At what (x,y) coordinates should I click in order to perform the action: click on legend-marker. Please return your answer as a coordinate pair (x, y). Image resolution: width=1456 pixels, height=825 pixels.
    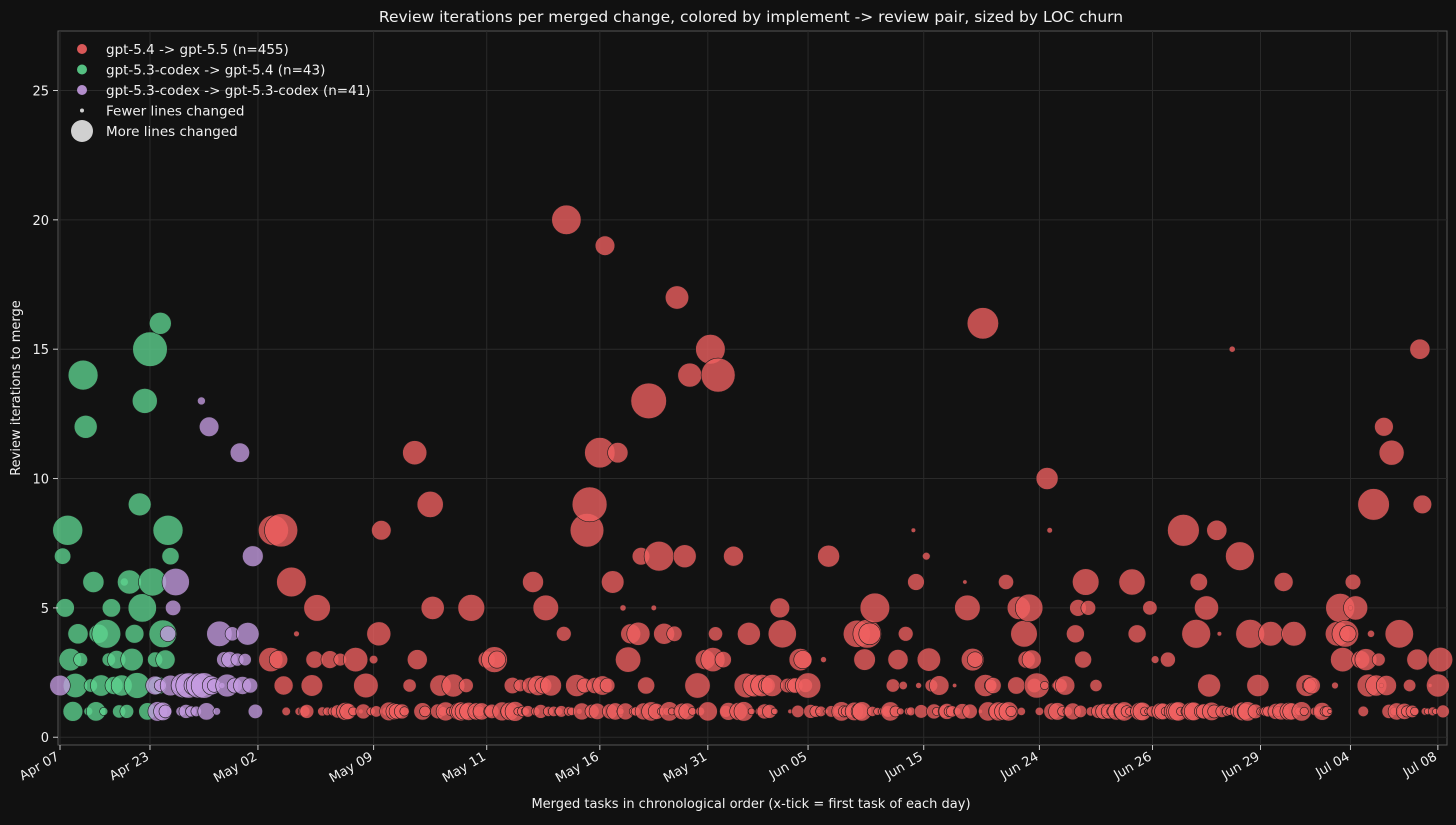
    Looking at the image, I should click on (82, 90).